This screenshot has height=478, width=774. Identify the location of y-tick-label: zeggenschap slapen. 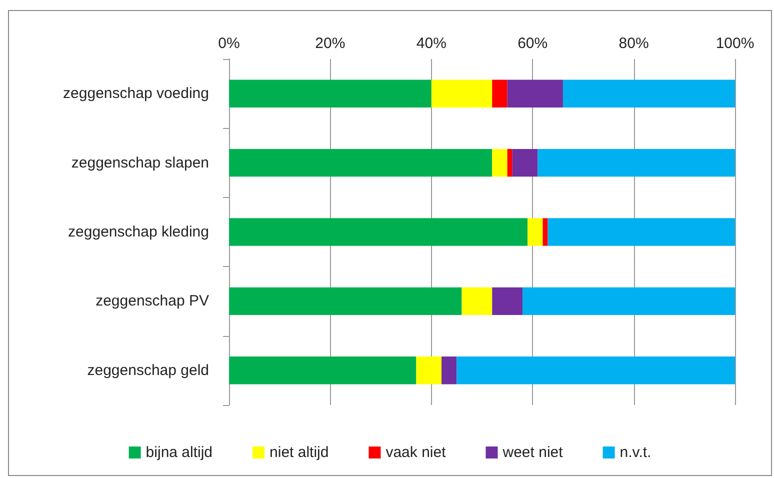
(140, 163).